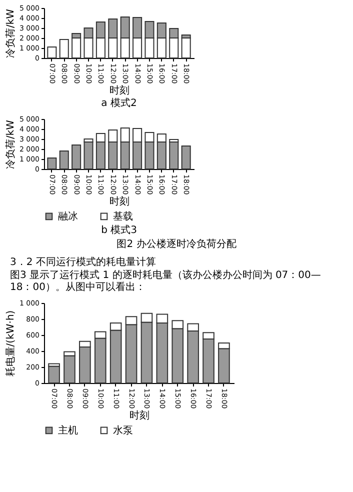 The image size is (353, 492). What do you see at coordinates (68, 430) in the screenshot?
I see `legend-label: 主机` at bounding box center [68, 430].